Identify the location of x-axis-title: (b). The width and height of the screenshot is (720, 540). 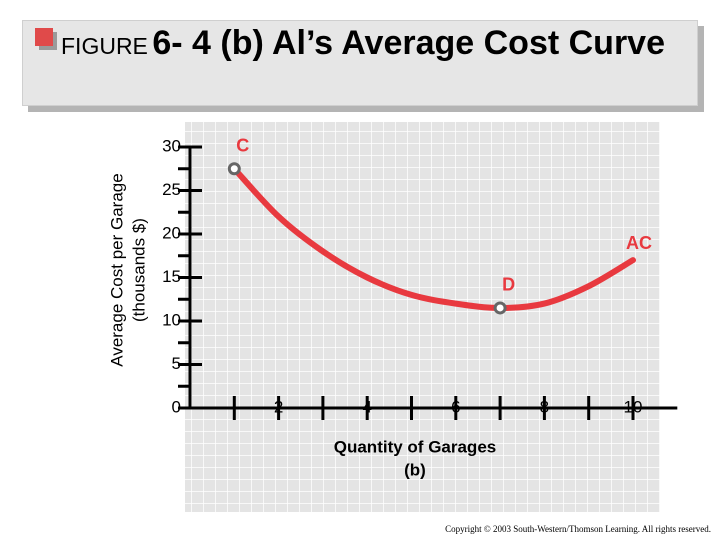
(415, 469).